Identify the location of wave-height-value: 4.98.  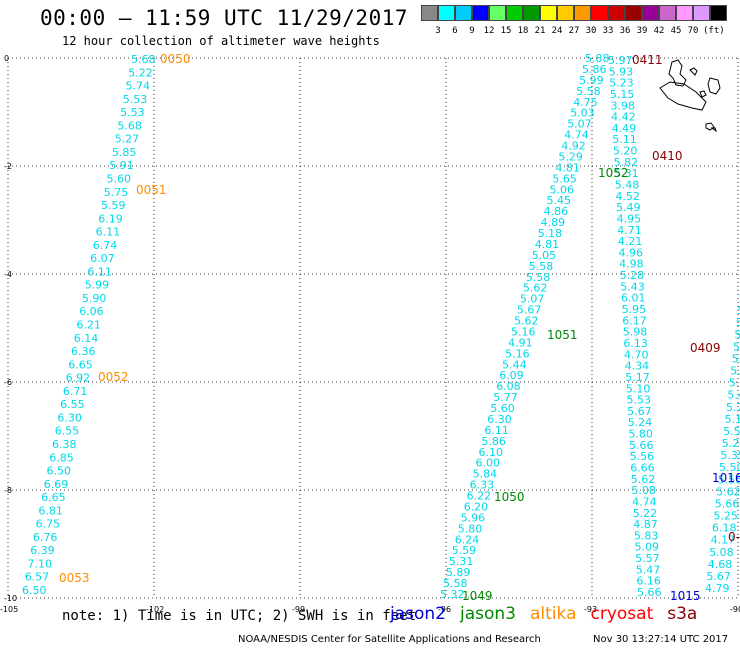
(631, 264).